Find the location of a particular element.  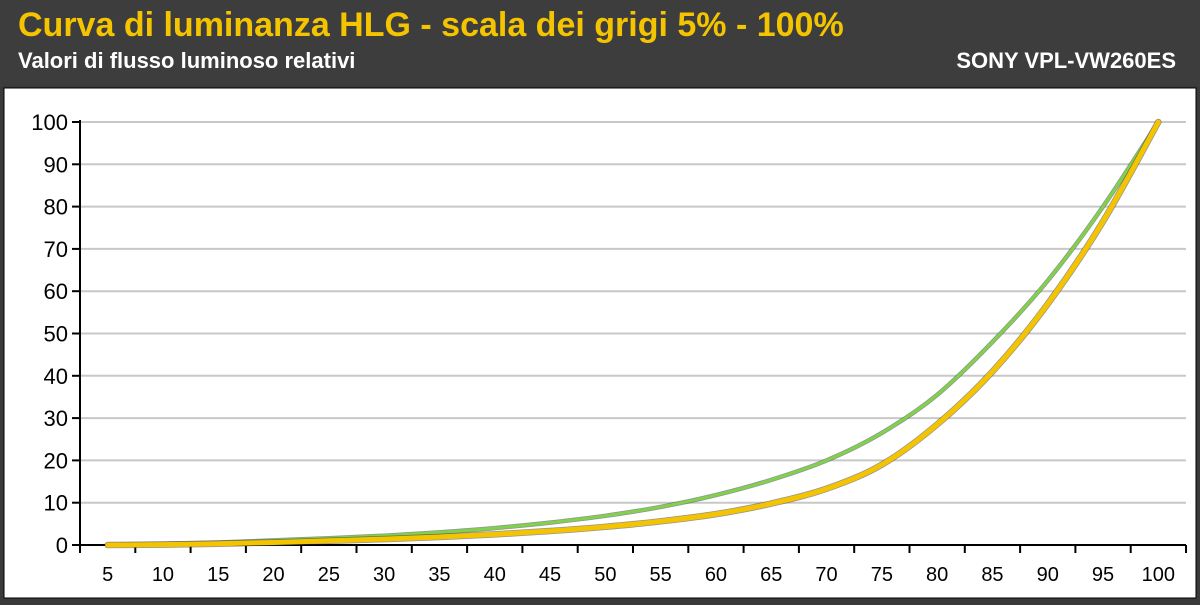

x-tick-labels: 5 10 15 20 25 30 35 40 45 50 55 60 65 70 75 80 85 90 95 100 is located at coordinates (638, 575).